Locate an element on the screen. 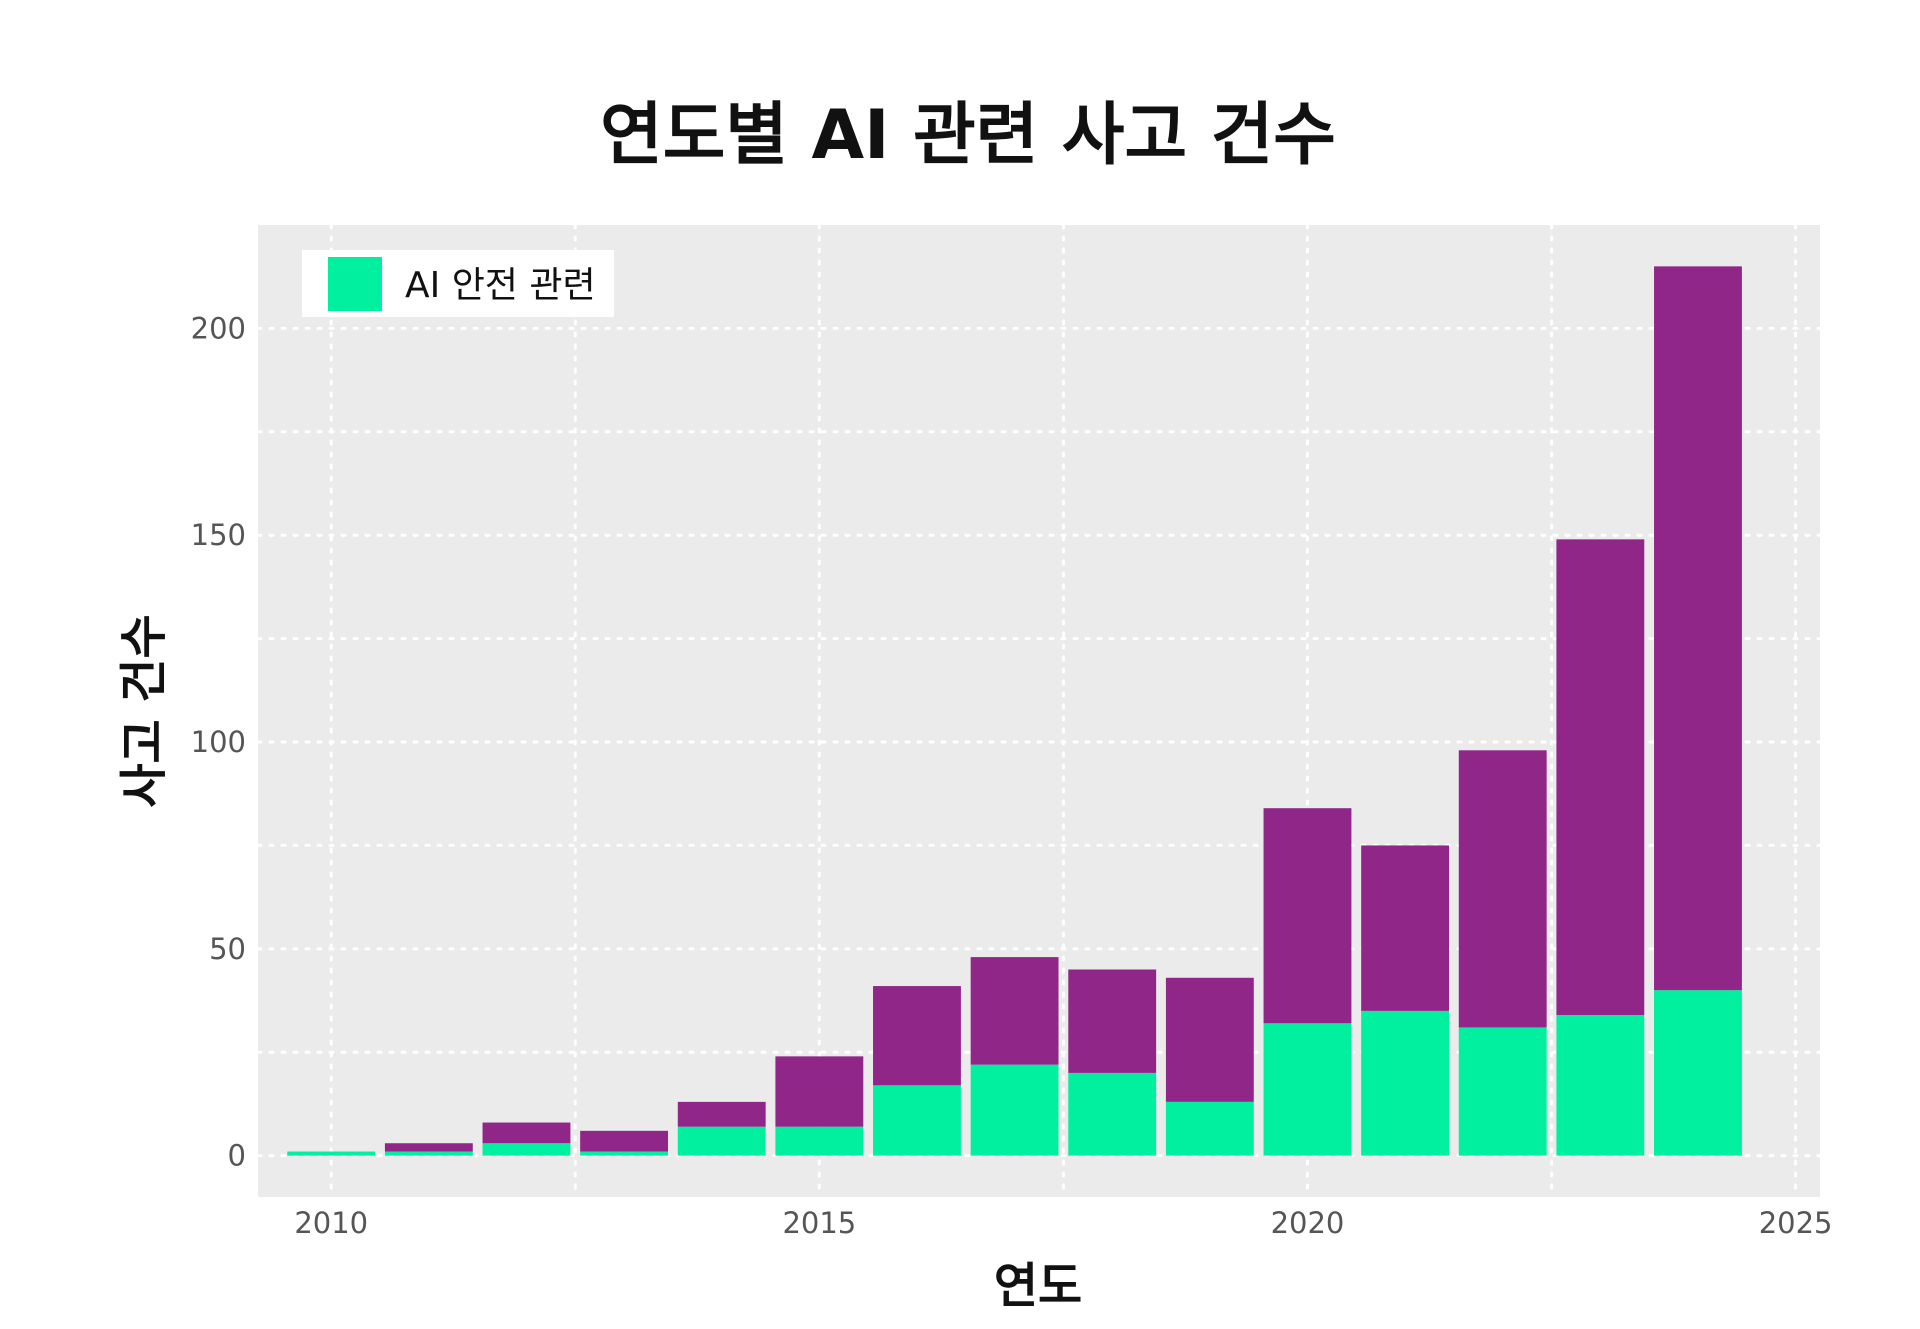 The height and width of the screenshot is (1329, 1920). bar-ai-safety-2013 is located at coordinates (624, 1153).